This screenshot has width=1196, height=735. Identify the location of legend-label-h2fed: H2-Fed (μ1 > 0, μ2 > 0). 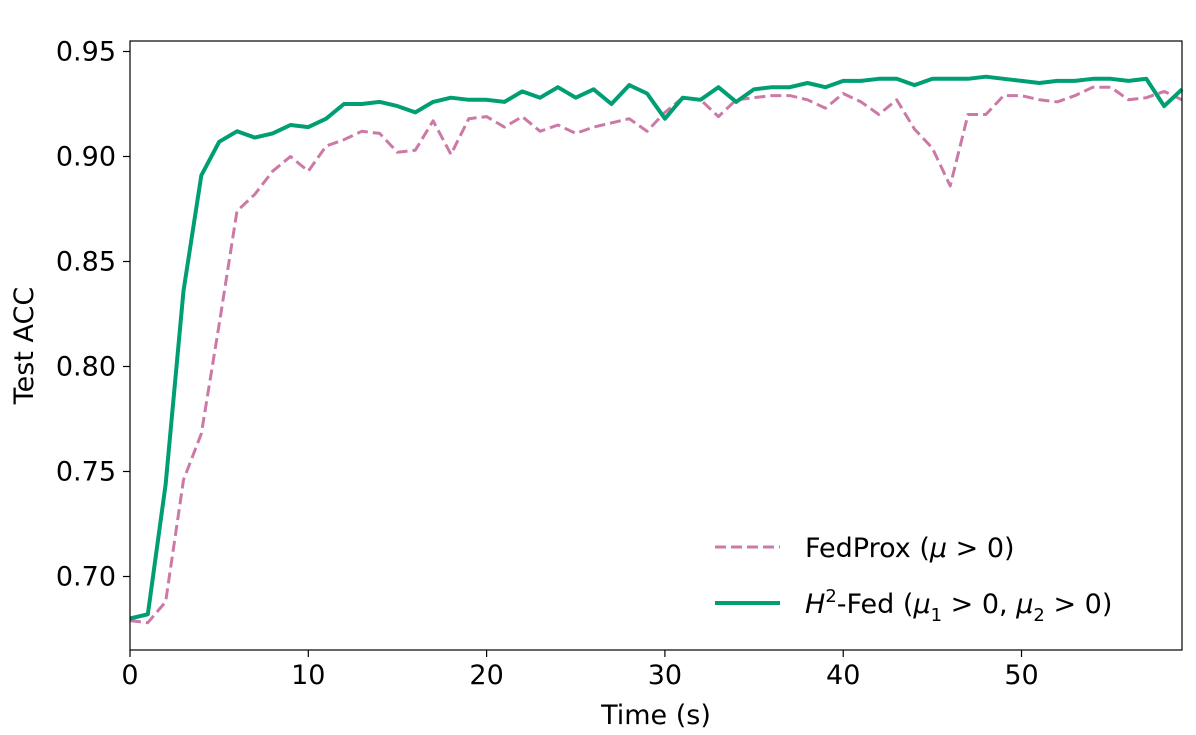
(958, 606).